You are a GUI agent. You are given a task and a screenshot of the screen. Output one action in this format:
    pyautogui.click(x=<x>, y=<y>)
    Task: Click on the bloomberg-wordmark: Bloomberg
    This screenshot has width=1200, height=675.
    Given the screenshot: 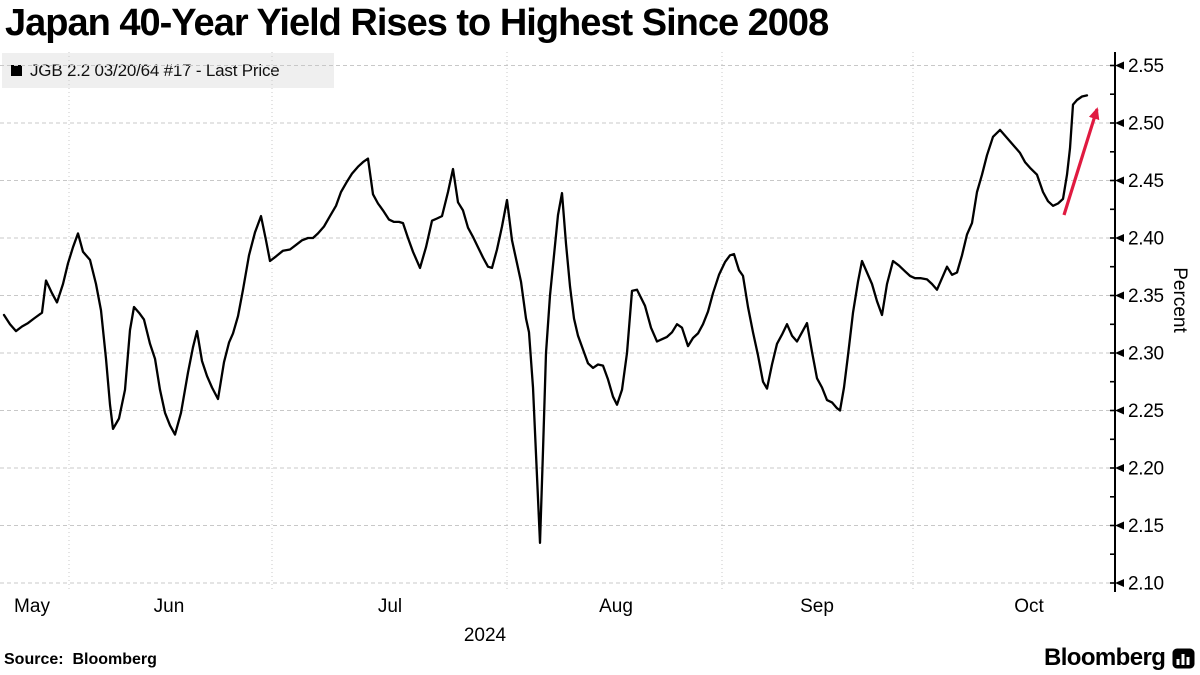 What is the action you would take?
    pyautogui.click(x=1105, y=657)
    